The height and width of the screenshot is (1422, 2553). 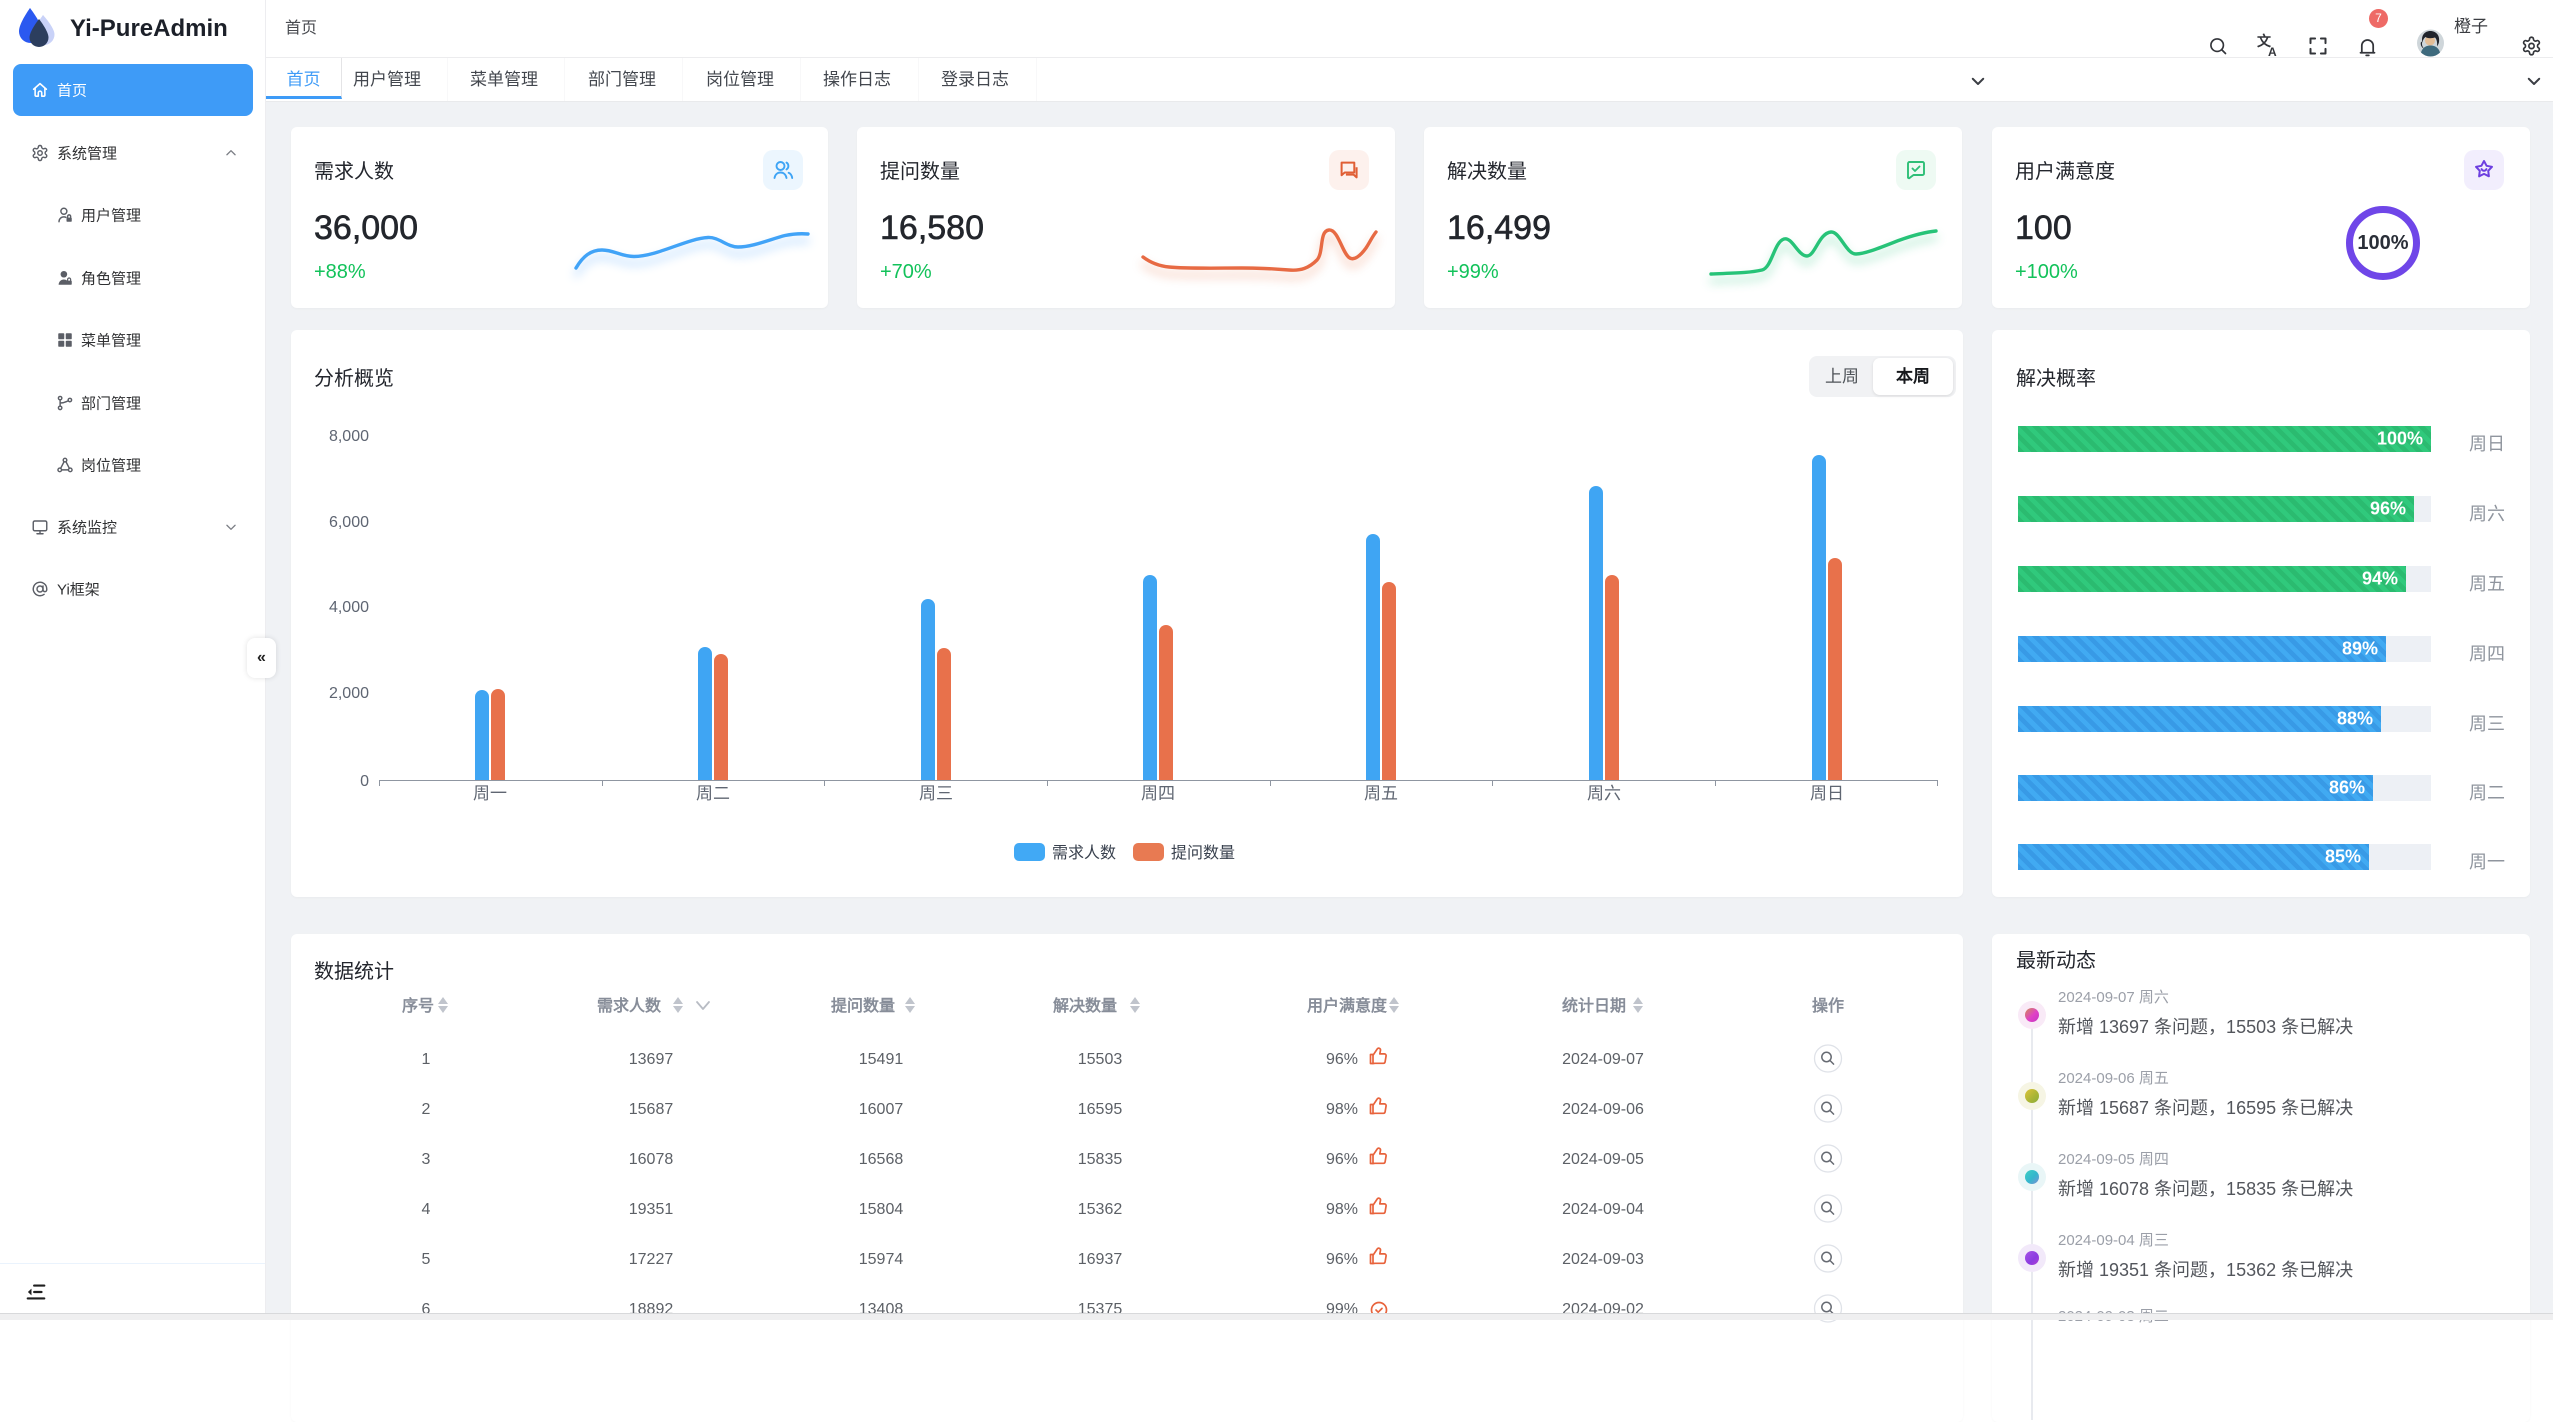 What do you see at coordinates (651, 1059) in the screenshot?
I see `svg-text: 13697` at bounding box center [651, 1059].